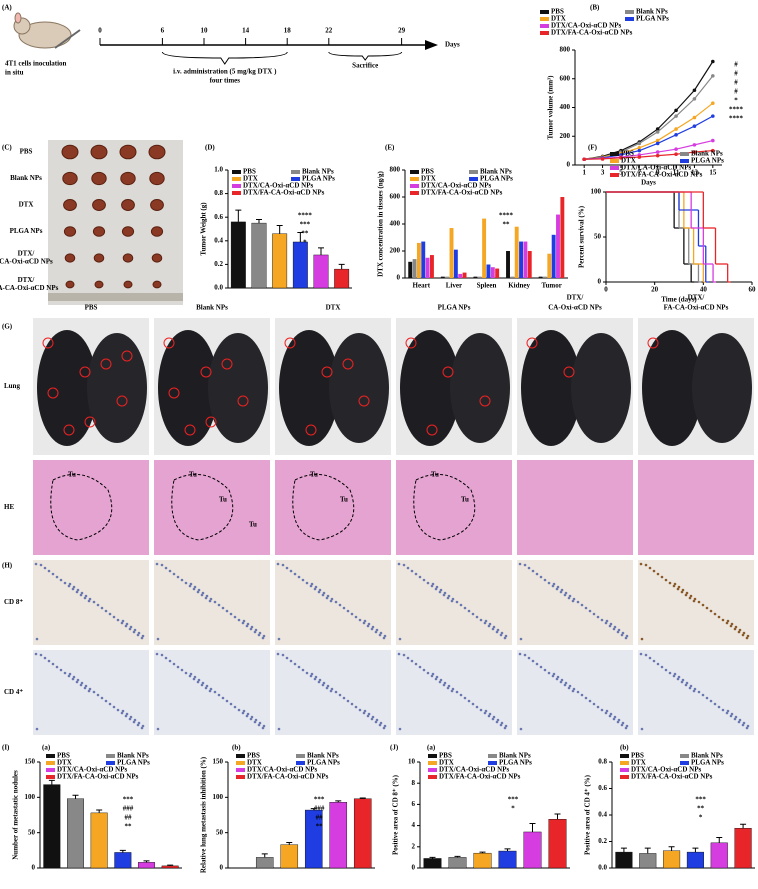 The width and height of the screenshot is (758, 889). Describe the element at coordinates (26, 205) in the screenshot. I see `row-label: DTX` at that location.